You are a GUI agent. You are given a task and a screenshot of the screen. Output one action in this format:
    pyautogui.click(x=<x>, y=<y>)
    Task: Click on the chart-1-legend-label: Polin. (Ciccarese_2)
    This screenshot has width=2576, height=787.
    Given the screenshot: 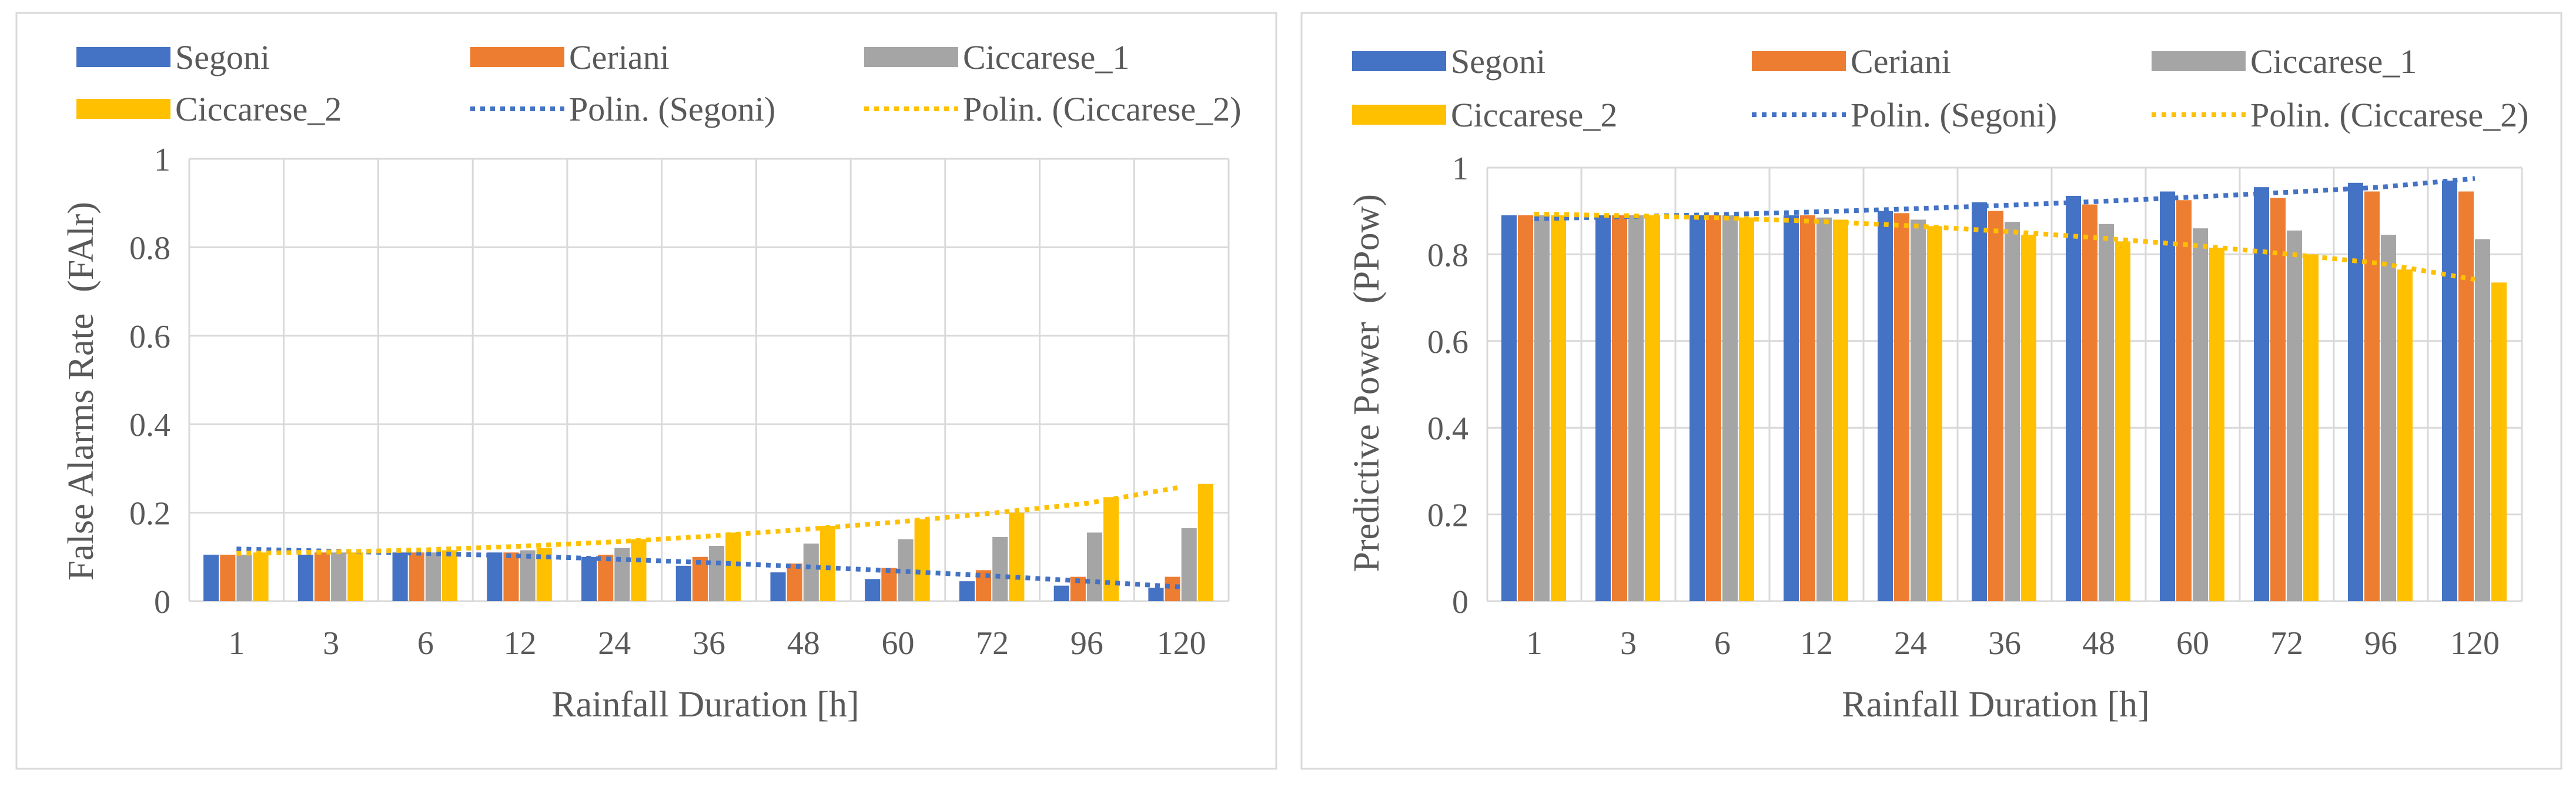 What is the action you would take?
    pyautogui.click(x=1102, y=109)
    